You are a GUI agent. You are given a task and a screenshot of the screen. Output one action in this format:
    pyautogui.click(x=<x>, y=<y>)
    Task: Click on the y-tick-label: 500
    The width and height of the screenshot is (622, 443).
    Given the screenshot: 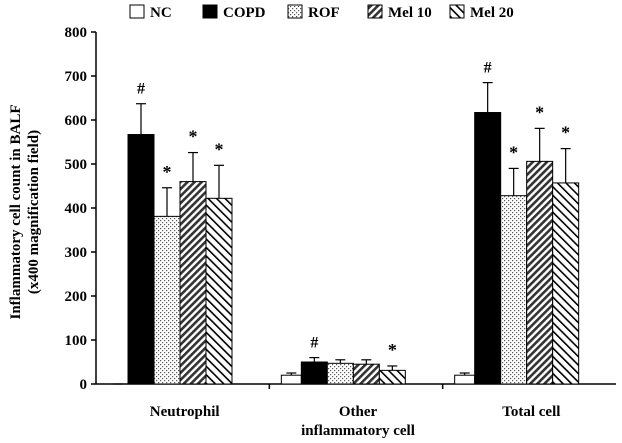 What is the action you would take?
    pyautogui.click(x=76, y=165)
    